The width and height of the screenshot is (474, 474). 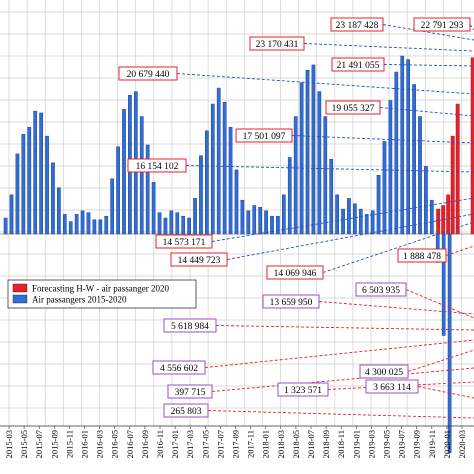 What do you see at coordinates (356, 444) in the screenshot?
I see `x-tick-label: 2019-01` at bounding box center [356, 444].